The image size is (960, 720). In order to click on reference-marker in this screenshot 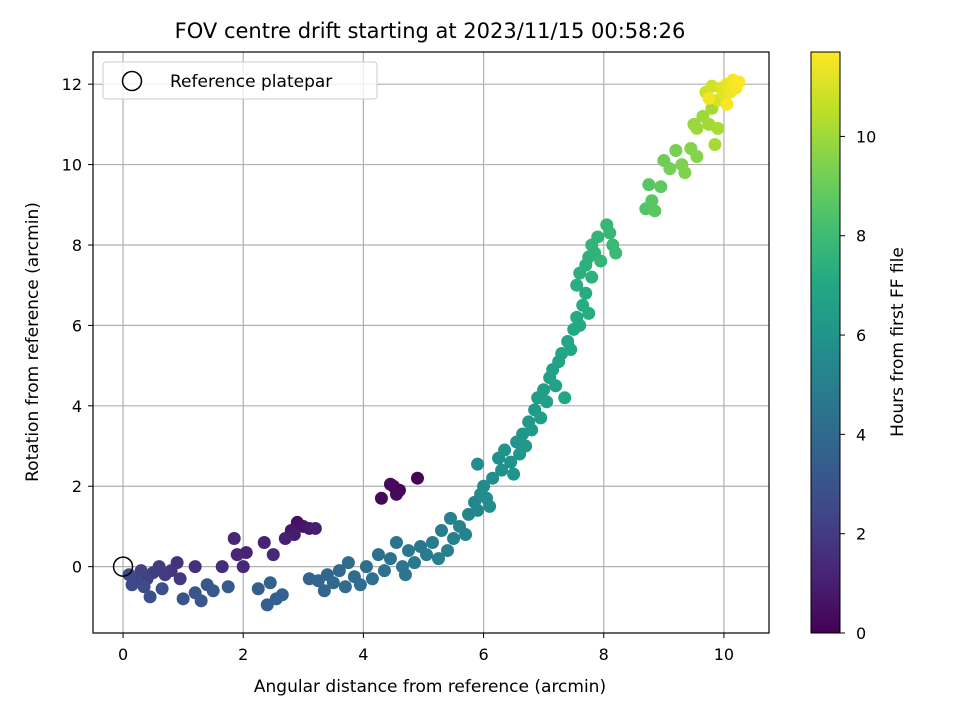, I will do `click(123, 566)`.